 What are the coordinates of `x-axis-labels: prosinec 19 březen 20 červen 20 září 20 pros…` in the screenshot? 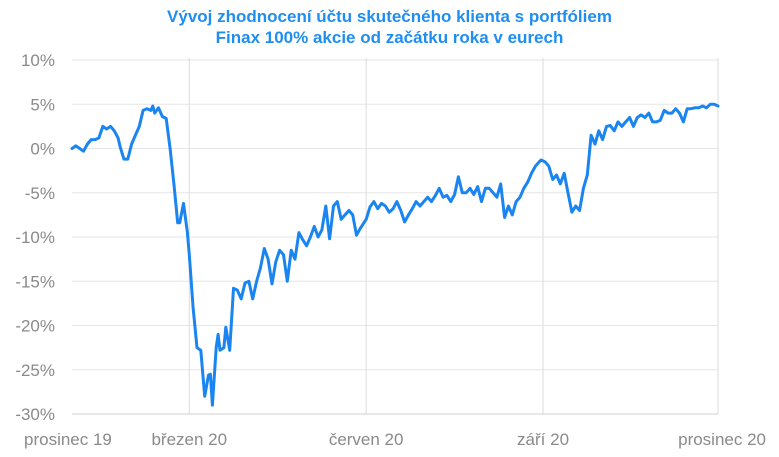 It's located at (395, 439).